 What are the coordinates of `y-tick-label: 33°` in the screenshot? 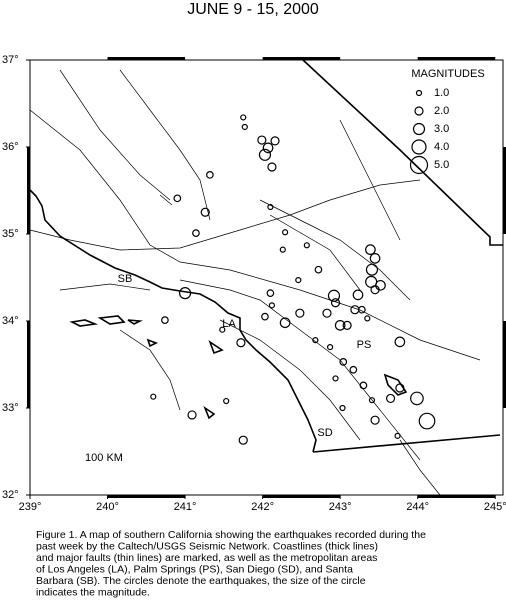 It's located at (10, 408).